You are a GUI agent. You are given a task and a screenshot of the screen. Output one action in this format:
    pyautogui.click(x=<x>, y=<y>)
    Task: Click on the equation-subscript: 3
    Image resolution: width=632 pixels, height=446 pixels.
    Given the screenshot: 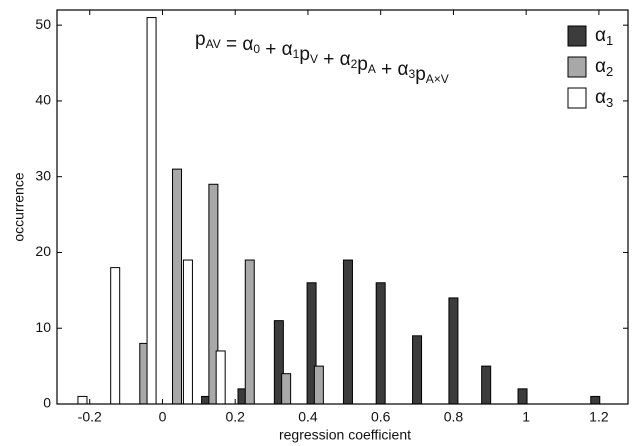 What is the action you would take?
    pyautogui.click(x=412, y=74)
    